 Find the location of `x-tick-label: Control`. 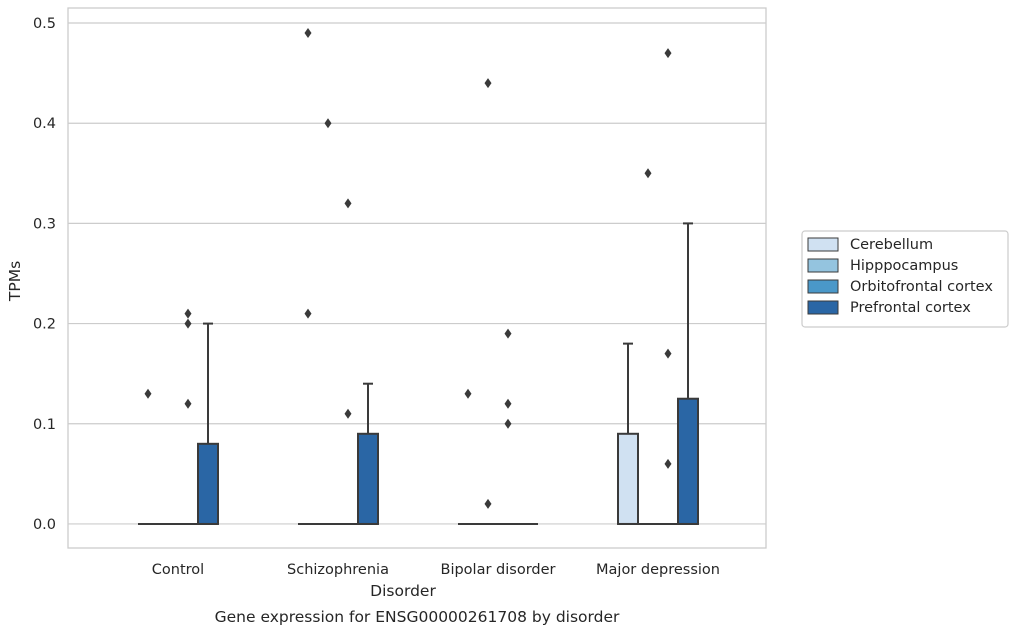

x-tick-label: Control is located at coordinates (178, 570).